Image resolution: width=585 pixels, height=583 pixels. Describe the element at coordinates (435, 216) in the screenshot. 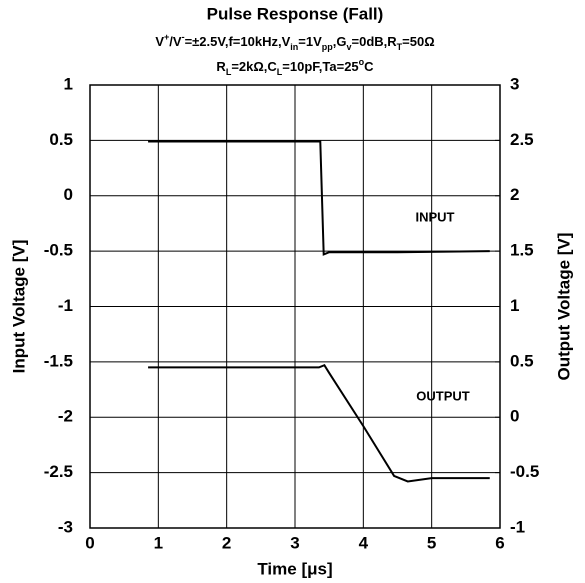

I see `series-label: INPUT` at that location.